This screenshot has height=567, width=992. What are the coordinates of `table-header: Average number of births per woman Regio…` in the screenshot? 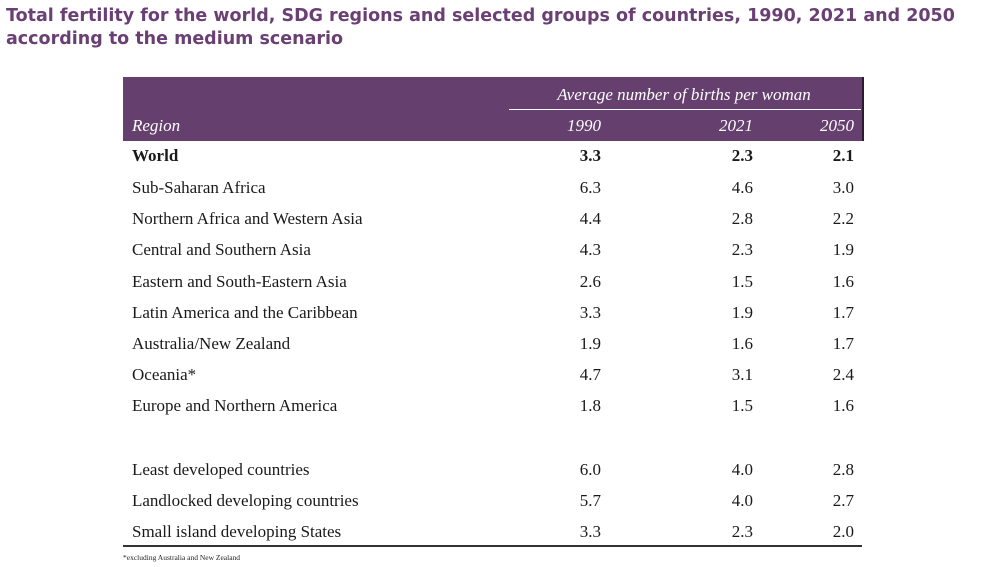 It's located at (493, 109).